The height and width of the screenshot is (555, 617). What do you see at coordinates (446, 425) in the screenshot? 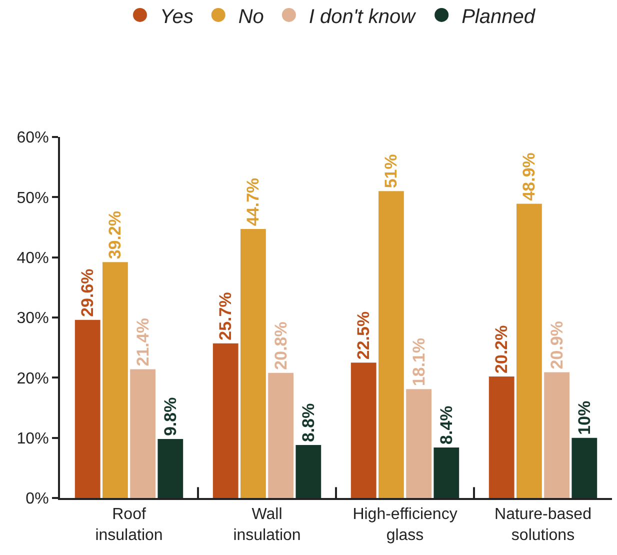
I see `data-label: 8.4%` at bounding box center [446, 425].